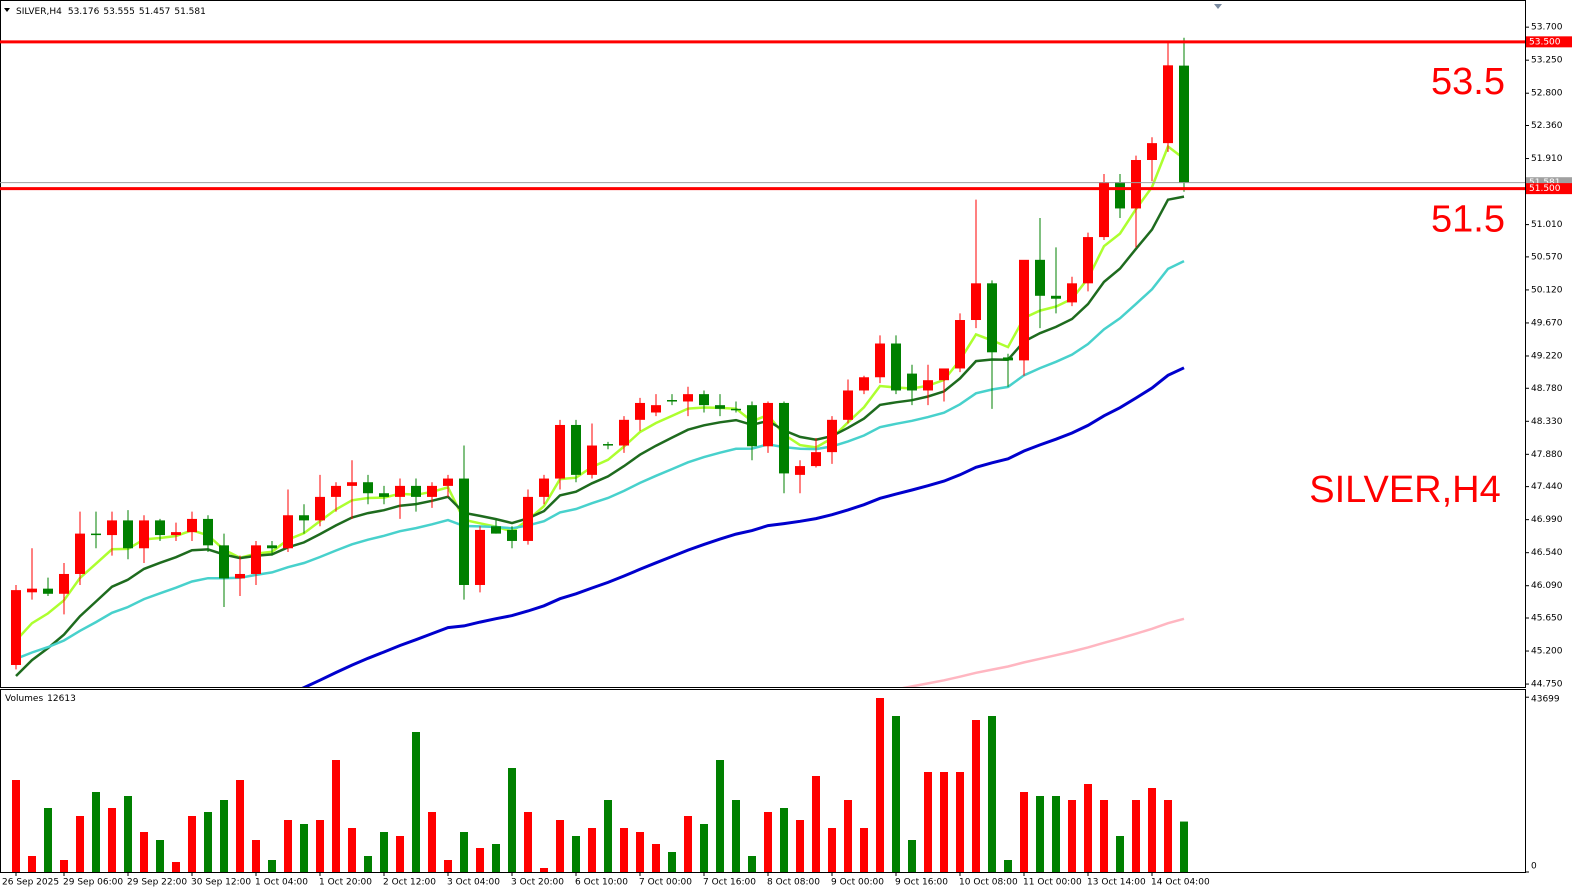 This screenshot has height=892, width=1573. Describe the element at coordinates (1547, 28) in the screenshot. I see `y-tick-label: 53.700` at that location.